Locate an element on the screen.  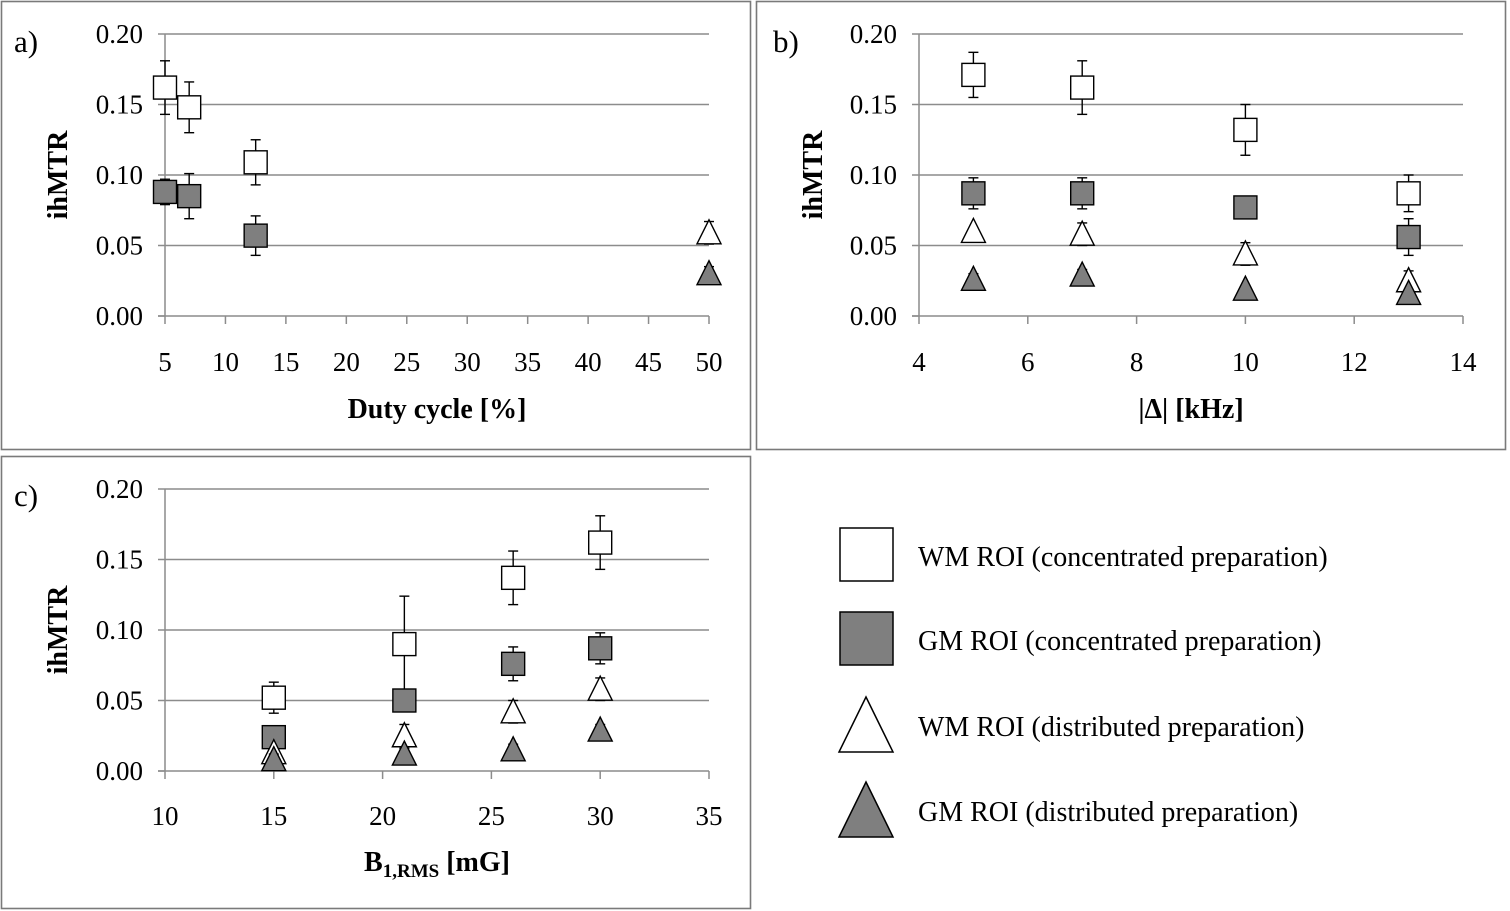
x-axis-label-main: Duty cycle [%] is located at coordinates (437, 409).